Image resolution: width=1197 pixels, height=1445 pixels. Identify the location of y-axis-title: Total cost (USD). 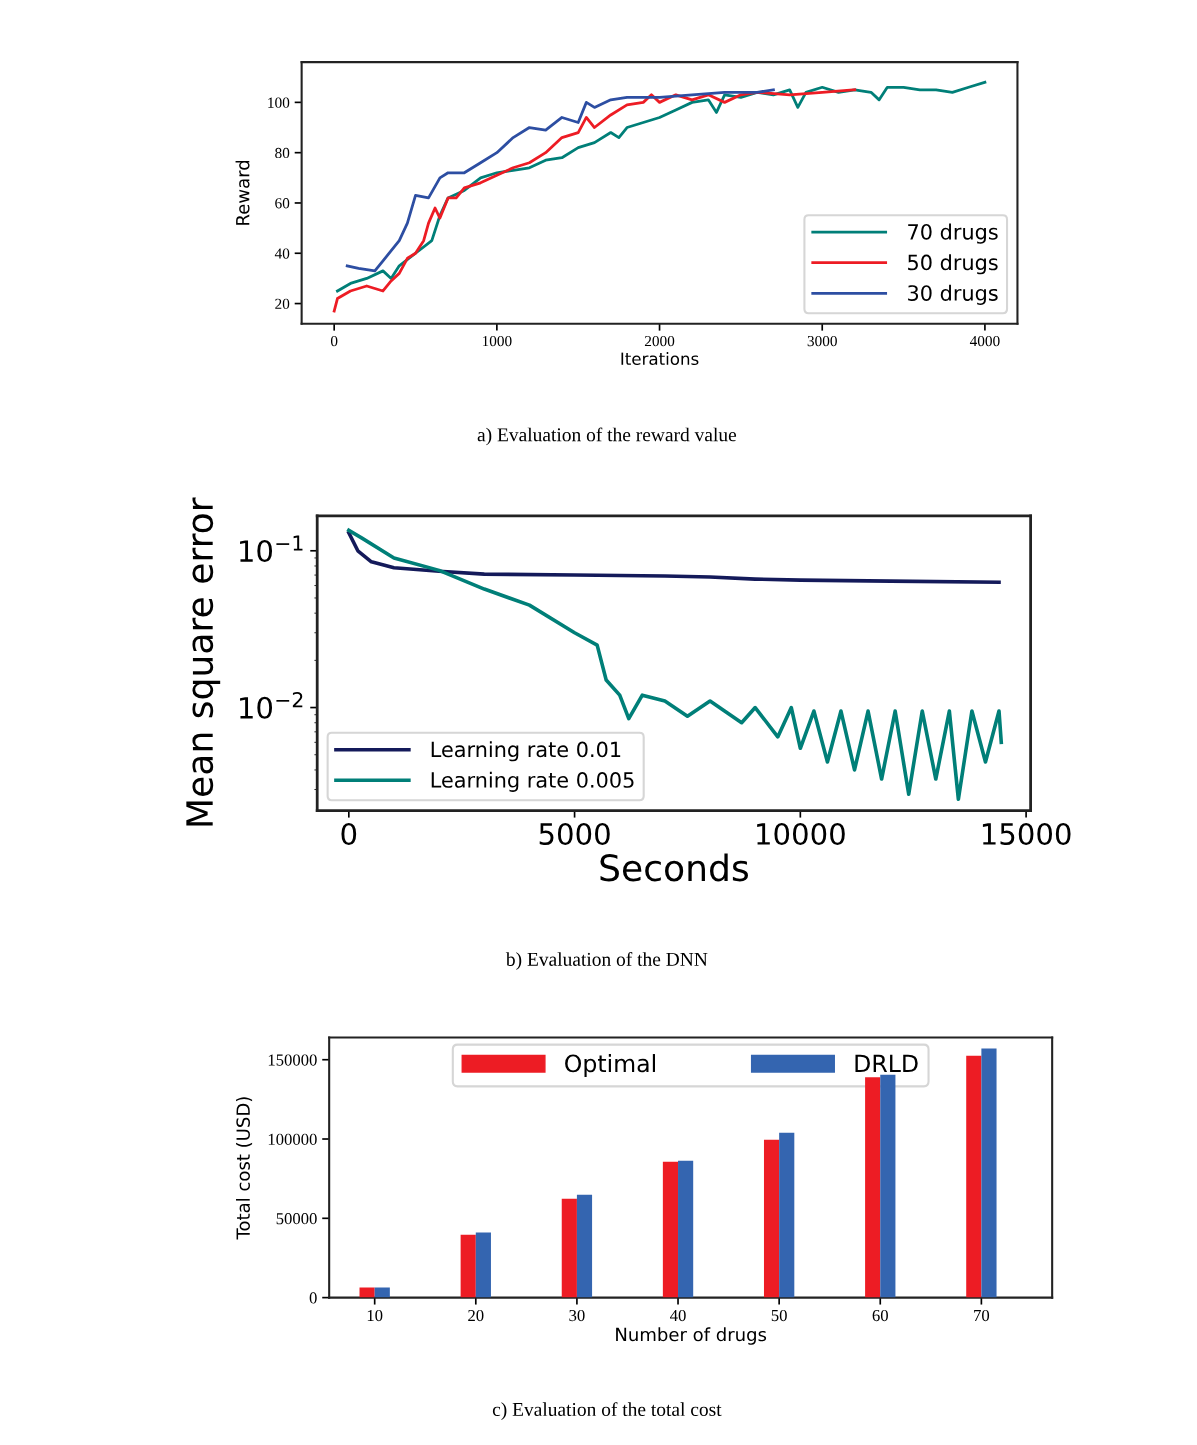
(244, 1168).